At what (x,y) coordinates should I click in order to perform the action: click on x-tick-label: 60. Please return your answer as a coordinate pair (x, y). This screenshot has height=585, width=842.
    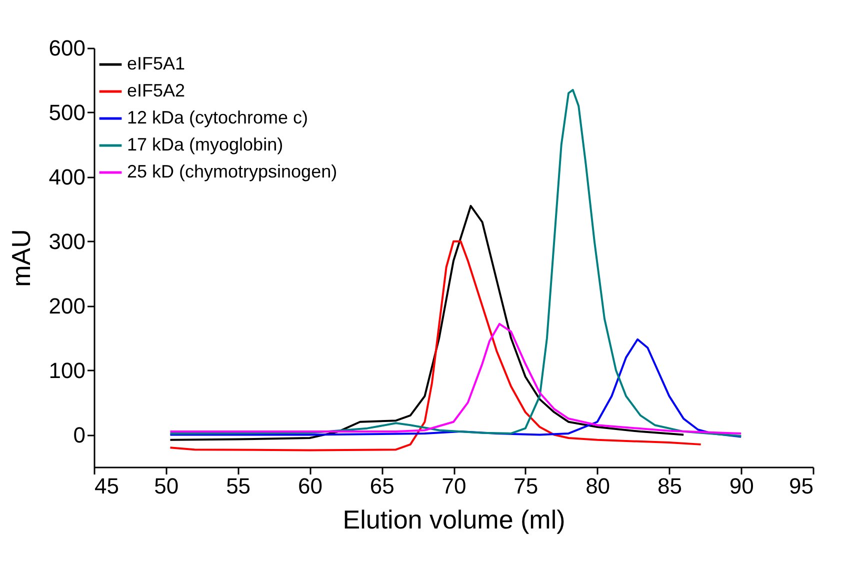
    Looking at the image, I should click on (310, 486).